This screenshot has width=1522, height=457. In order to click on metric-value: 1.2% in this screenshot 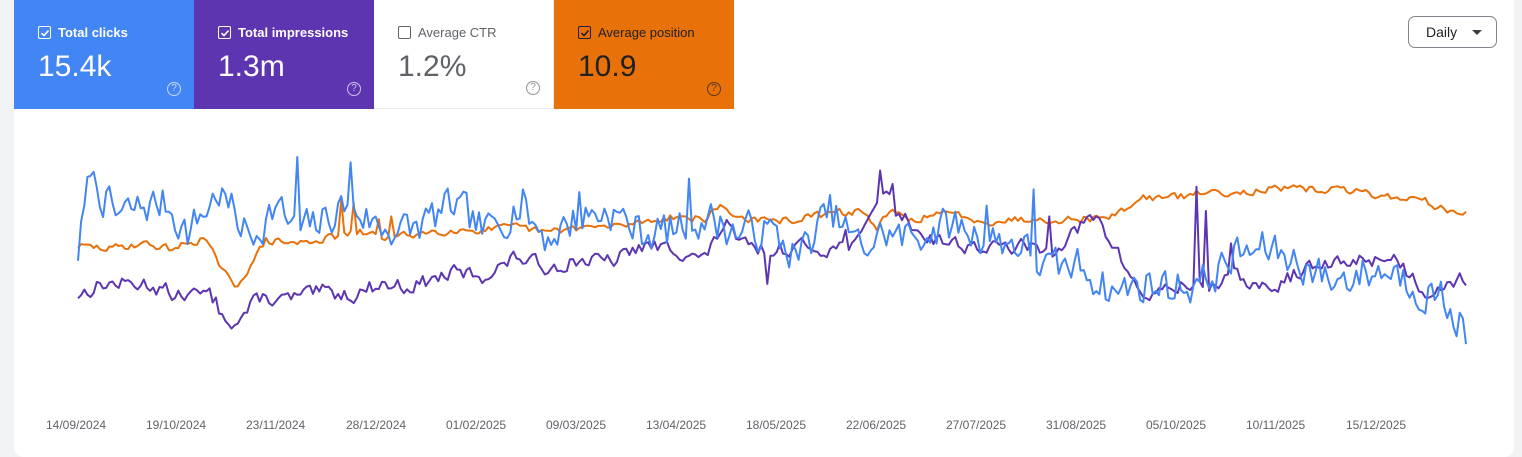, I will do `click(432, 66)`.